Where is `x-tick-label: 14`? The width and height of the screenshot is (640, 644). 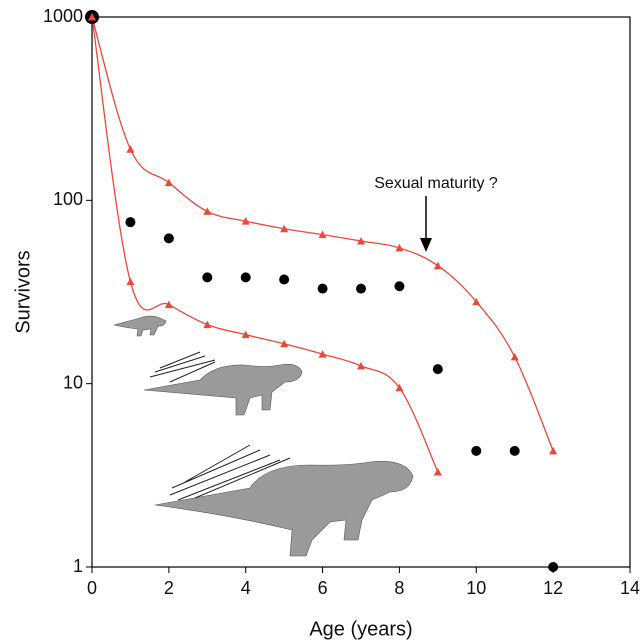 x-tick-label: 14 is located at coordinates (630, 588).